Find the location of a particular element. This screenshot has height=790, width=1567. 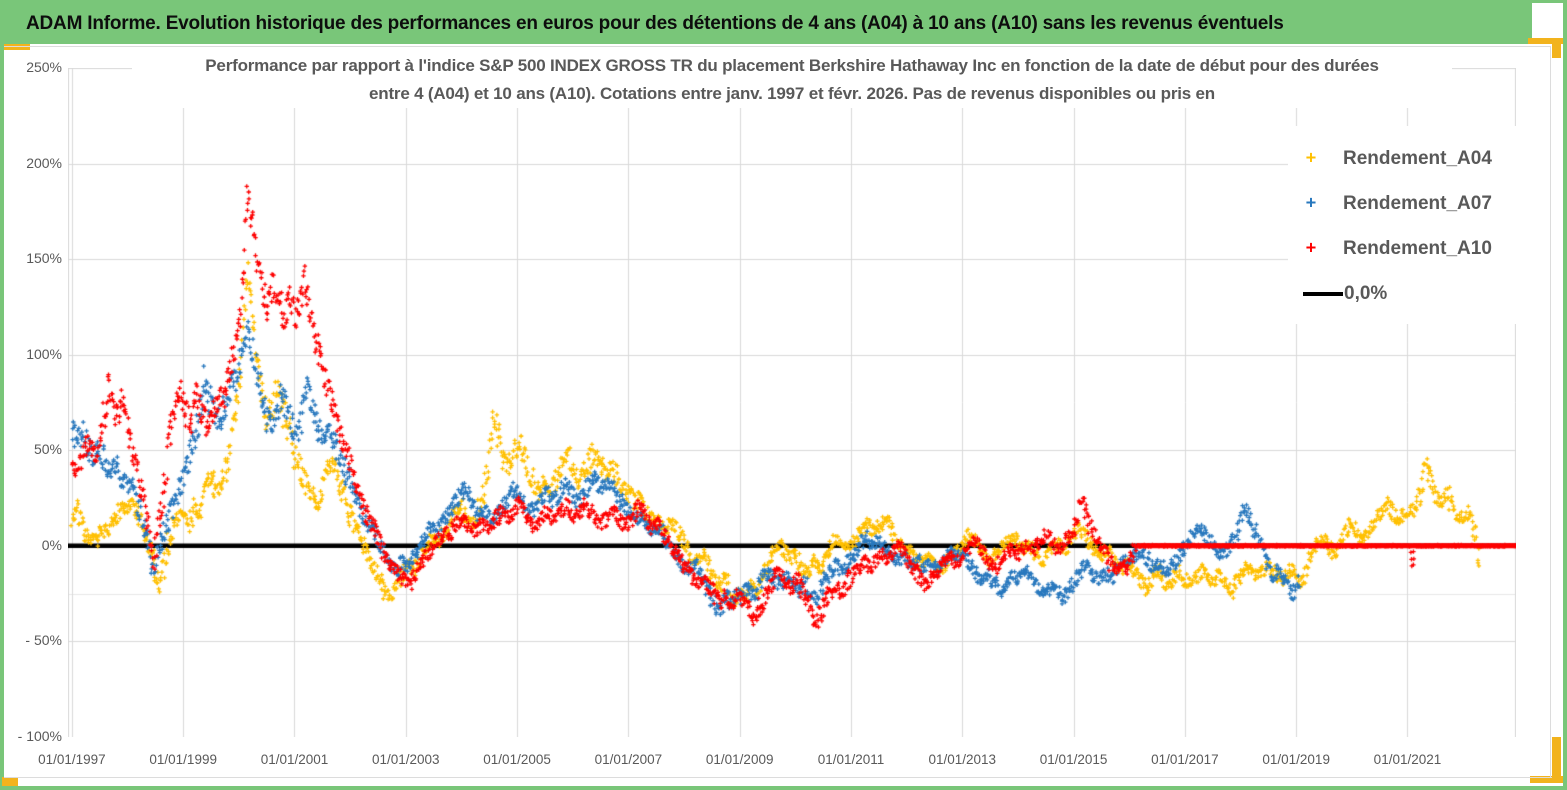

legend-item-rendement-a04: + Rendement_A04 is located at coordinates (1403, 158).